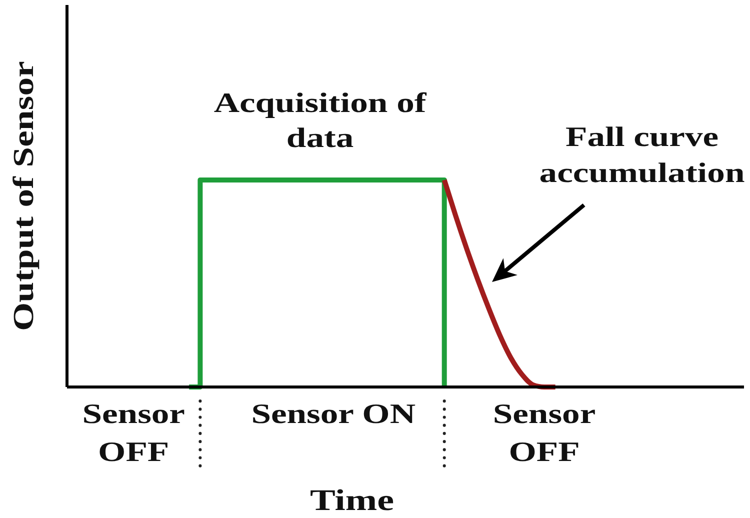 Image resolution: width=750 pixels, height=518 pixels. Describe the element at coordinates (333, 414) in the screenshot. I see `x-tick-label: Sensor ON` at that location.